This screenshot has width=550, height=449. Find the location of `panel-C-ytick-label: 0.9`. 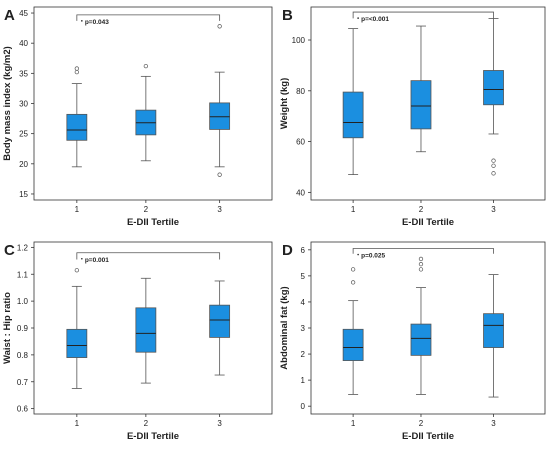

panel-C-ytick-label: 0.9 is located at coordinates (23, 328).